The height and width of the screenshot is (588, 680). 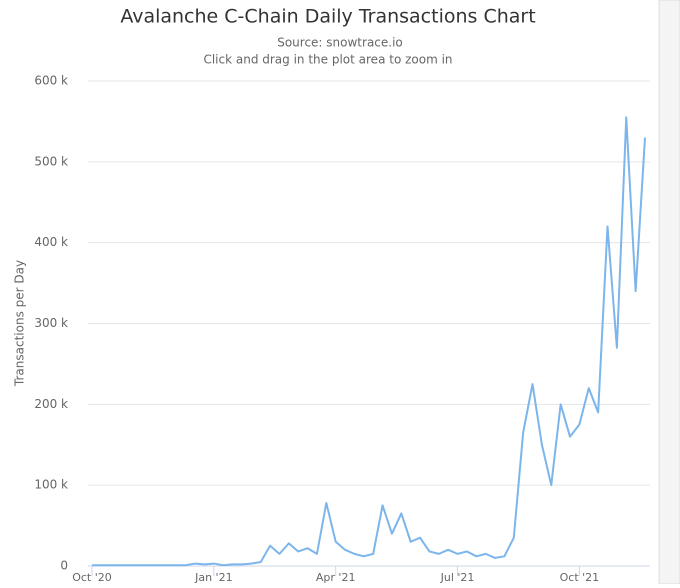 I want to click on y-tick-label: 600 k, so click(x=51, y=81).